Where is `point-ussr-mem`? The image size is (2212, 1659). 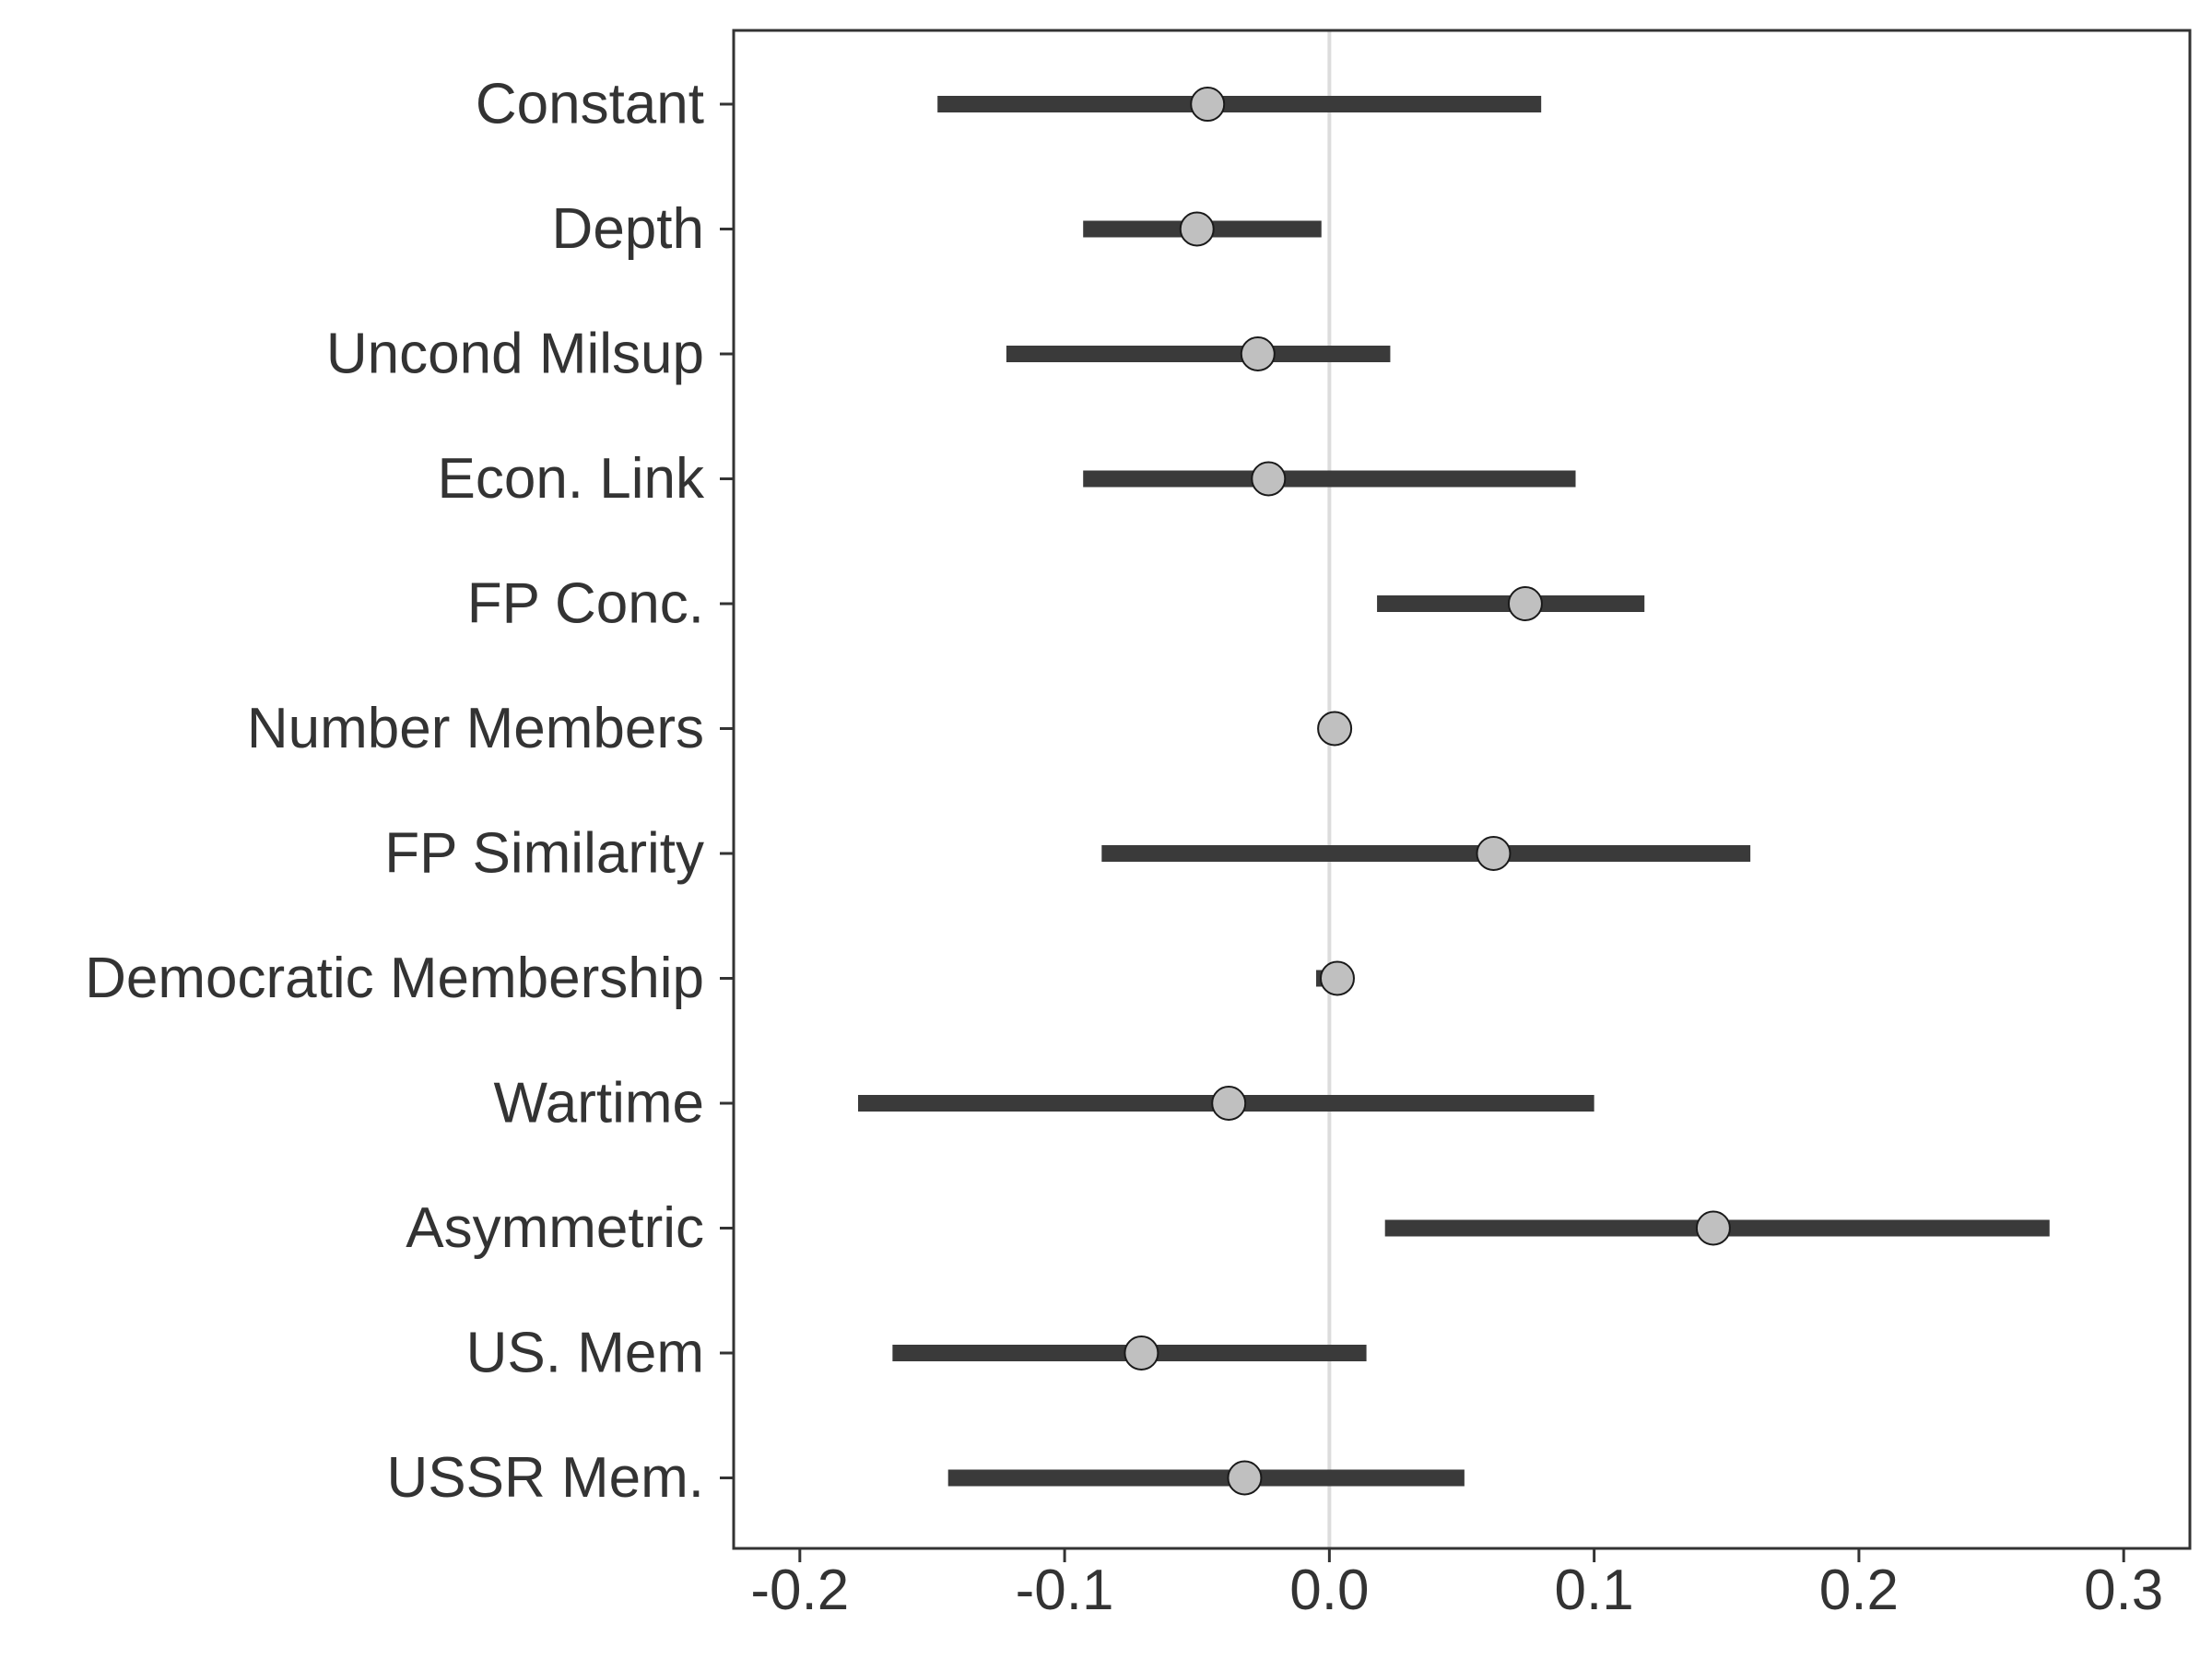 point-ussr-mem is located at coordinates (1245, 1478).